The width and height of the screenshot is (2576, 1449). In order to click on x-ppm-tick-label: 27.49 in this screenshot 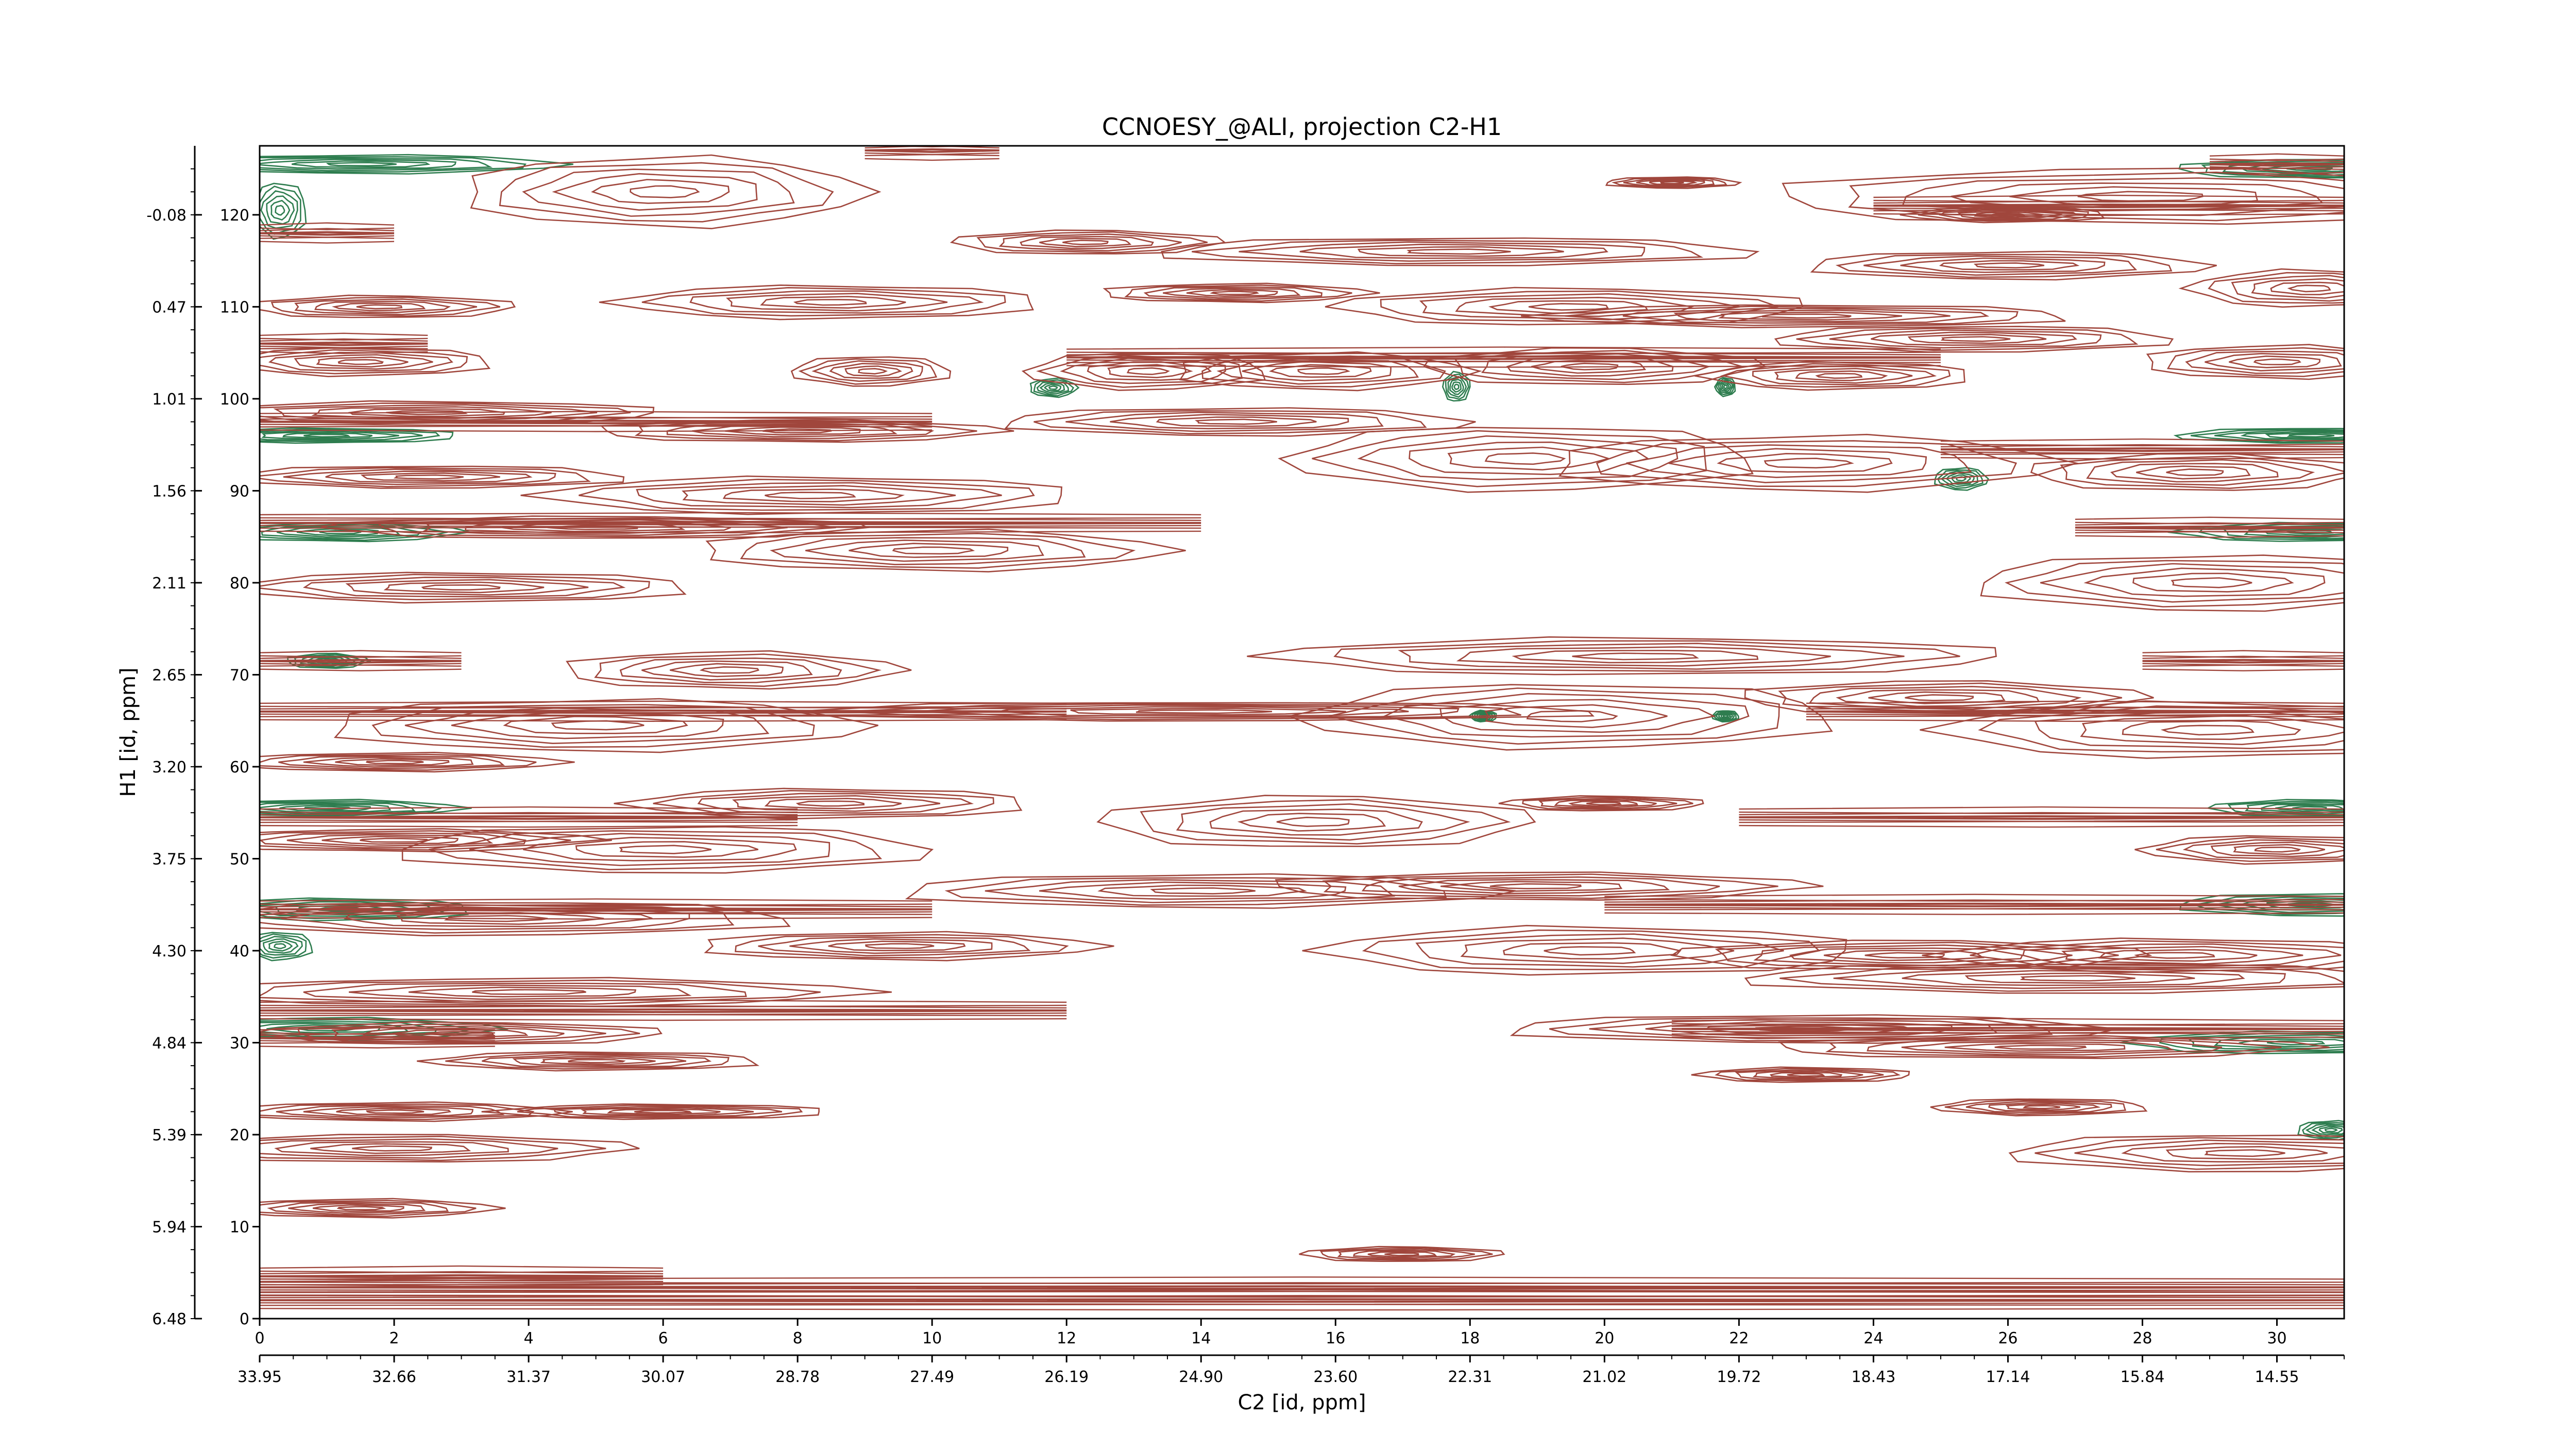, I will do `click(932, 1377)`.